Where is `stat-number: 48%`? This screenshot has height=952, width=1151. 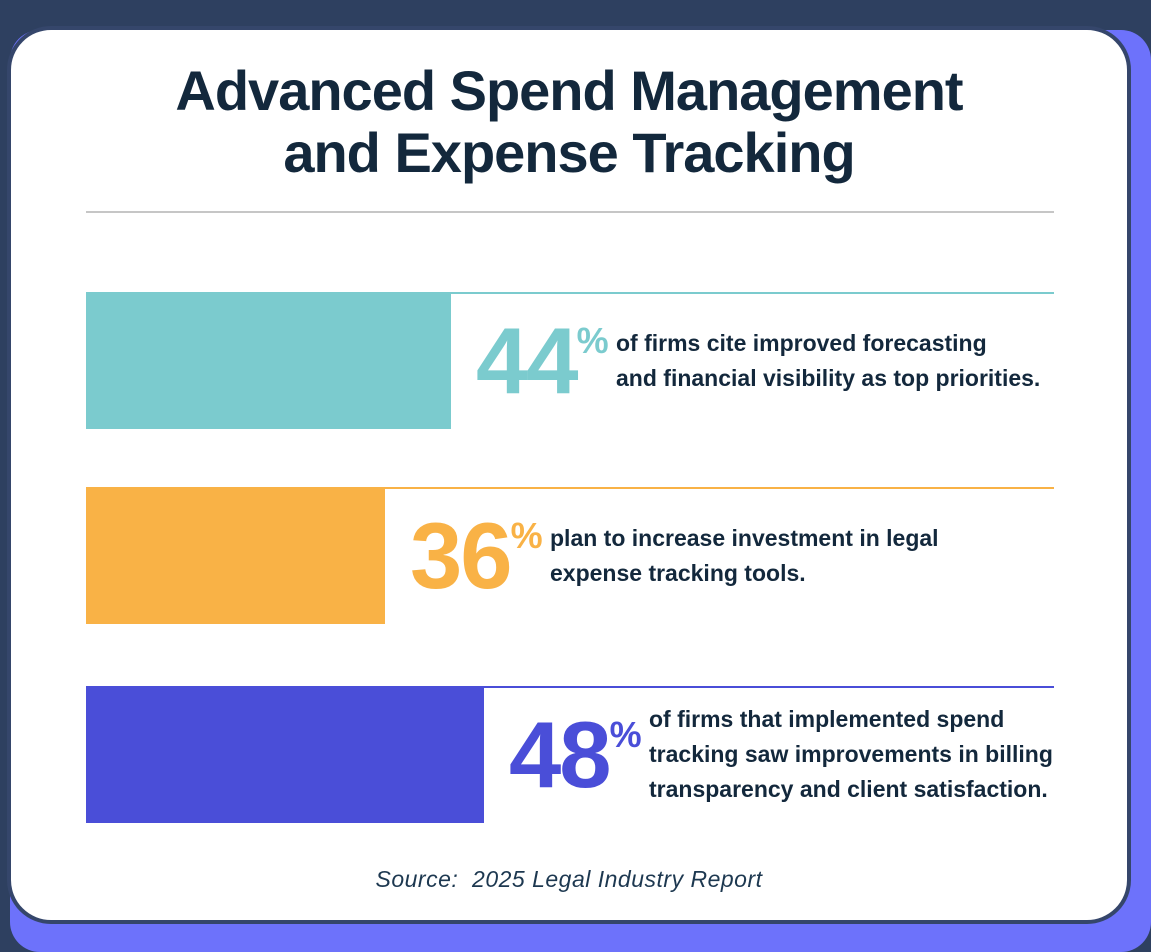
stat-number: 48% is located at coordinates (575, 754).